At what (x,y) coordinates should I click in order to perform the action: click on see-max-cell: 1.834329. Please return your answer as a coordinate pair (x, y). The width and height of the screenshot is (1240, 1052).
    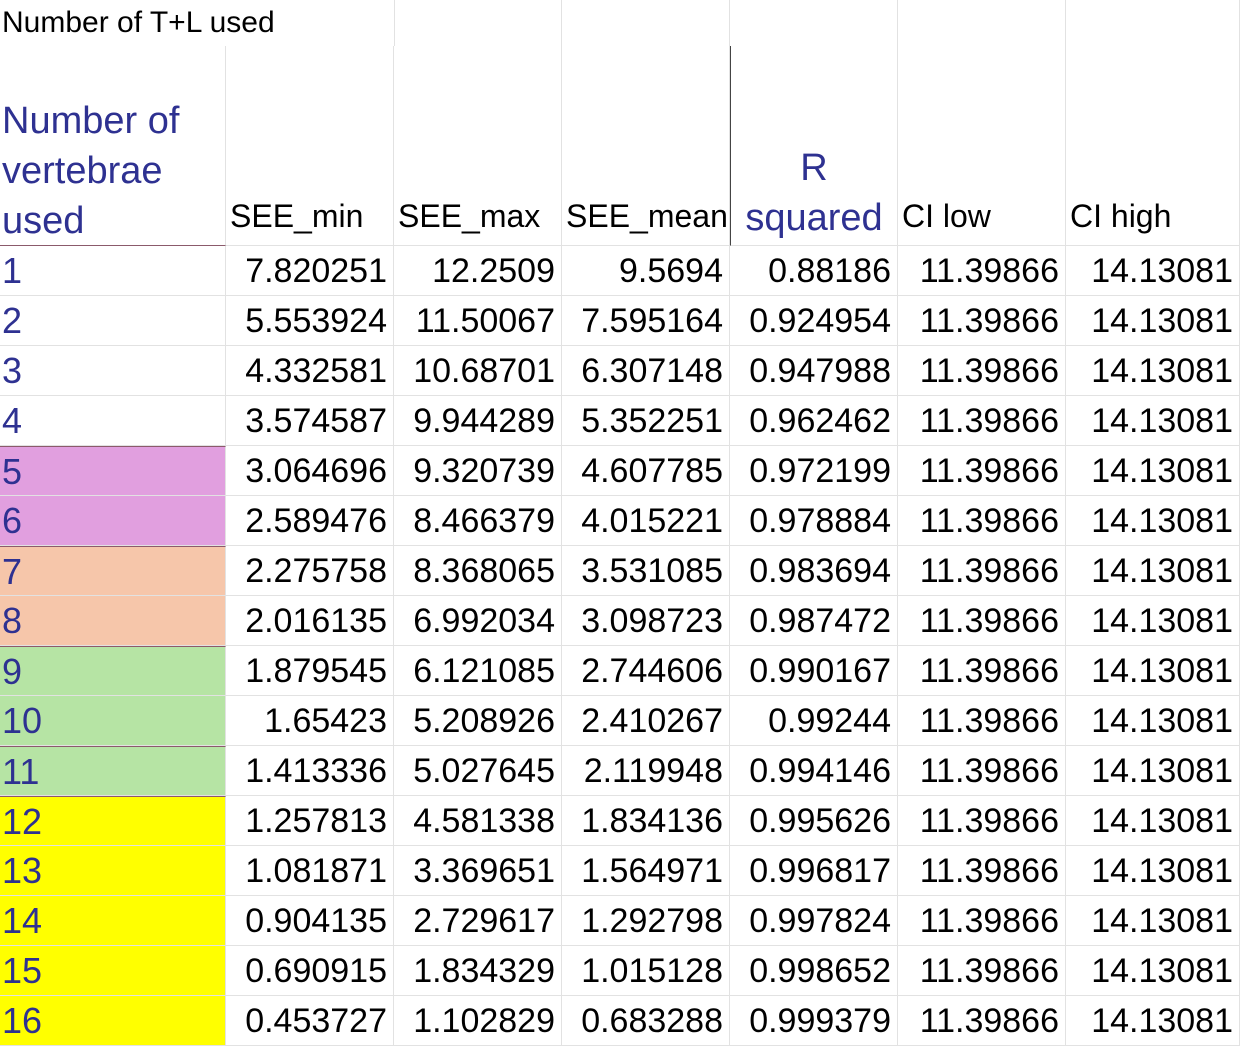
    Looking at the image, I should click on (478, 971).